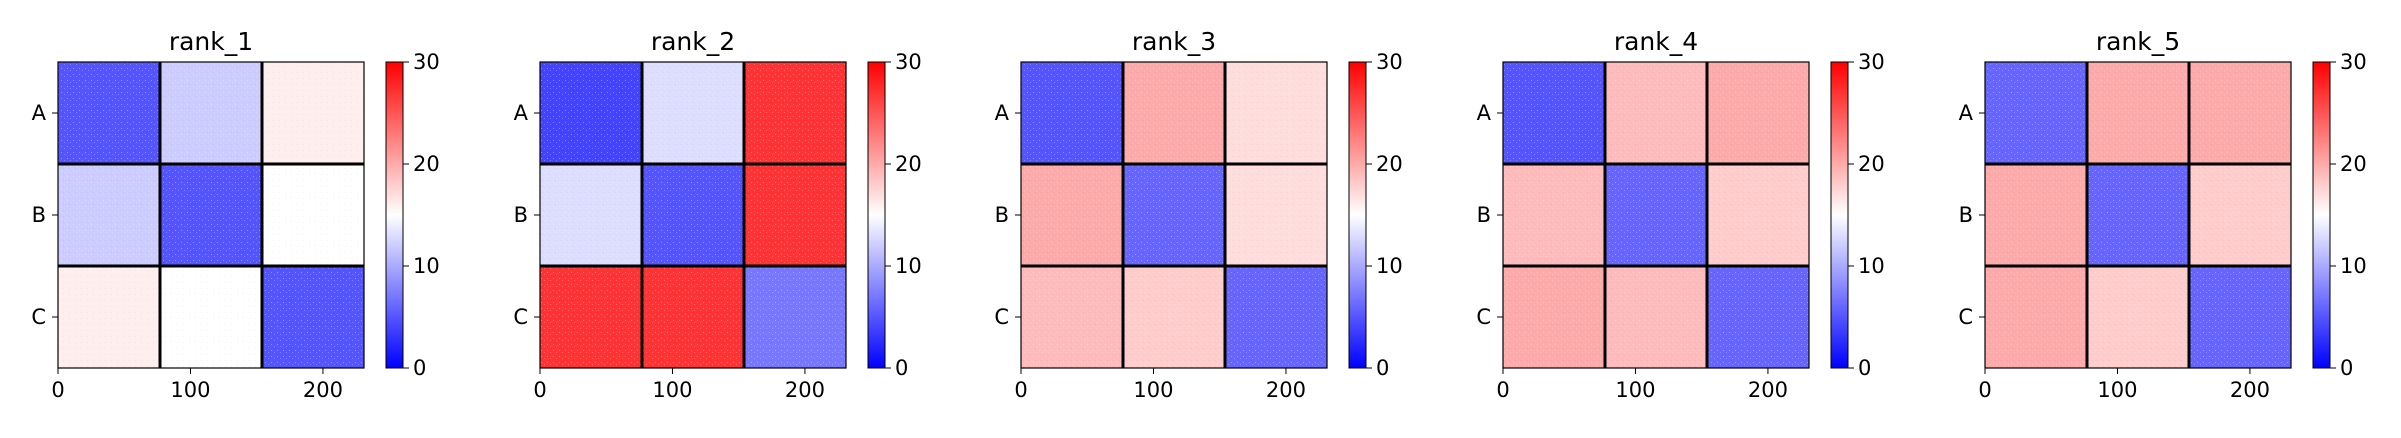  What do you see at coordinates (1174, 41) in the screenshot?
I see `panel-title: rank_3` at bounding box center [1174, 41].